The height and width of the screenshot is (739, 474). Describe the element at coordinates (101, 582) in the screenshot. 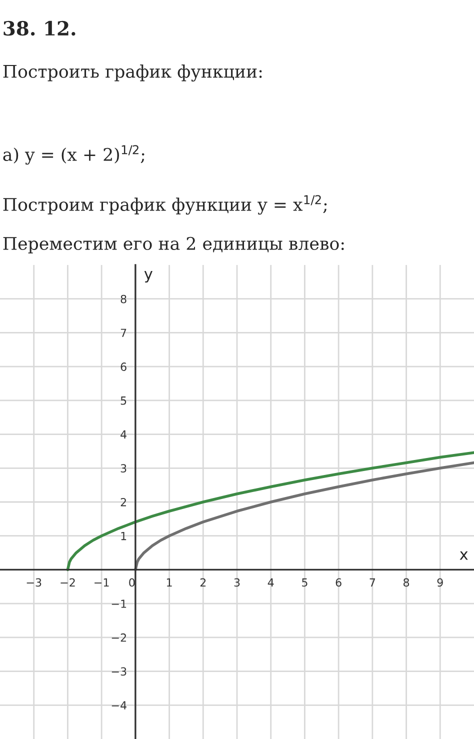

I see `x-tick-label: −1` at that location.